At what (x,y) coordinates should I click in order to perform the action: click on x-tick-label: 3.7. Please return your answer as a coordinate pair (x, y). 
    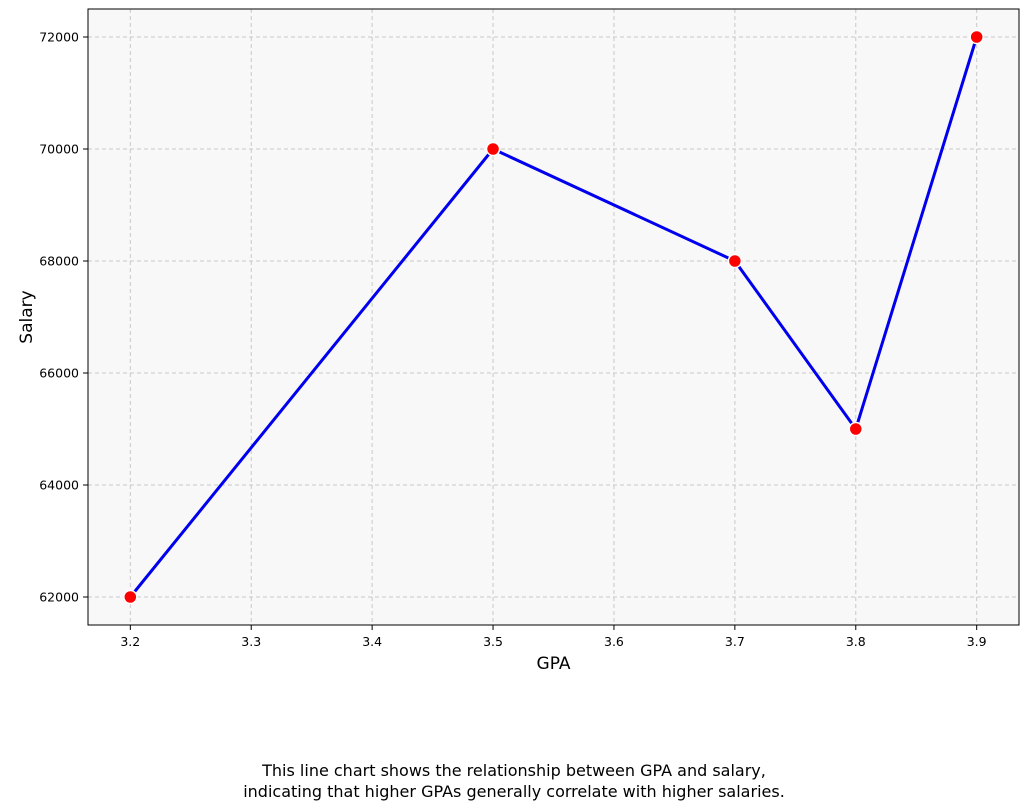
    Looking at the image, I should click on (735, 641).